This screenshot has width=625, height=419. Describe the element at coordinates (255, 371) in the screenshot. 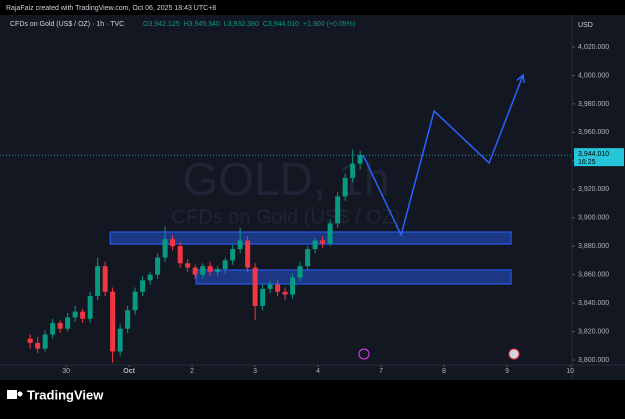

I see `x-tick-label: 3` at that location.